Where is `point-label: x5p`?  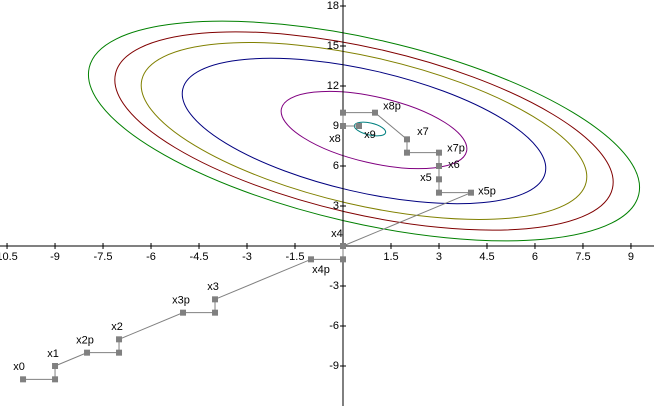
point-label: x5p is located at coordinates (487, 192).